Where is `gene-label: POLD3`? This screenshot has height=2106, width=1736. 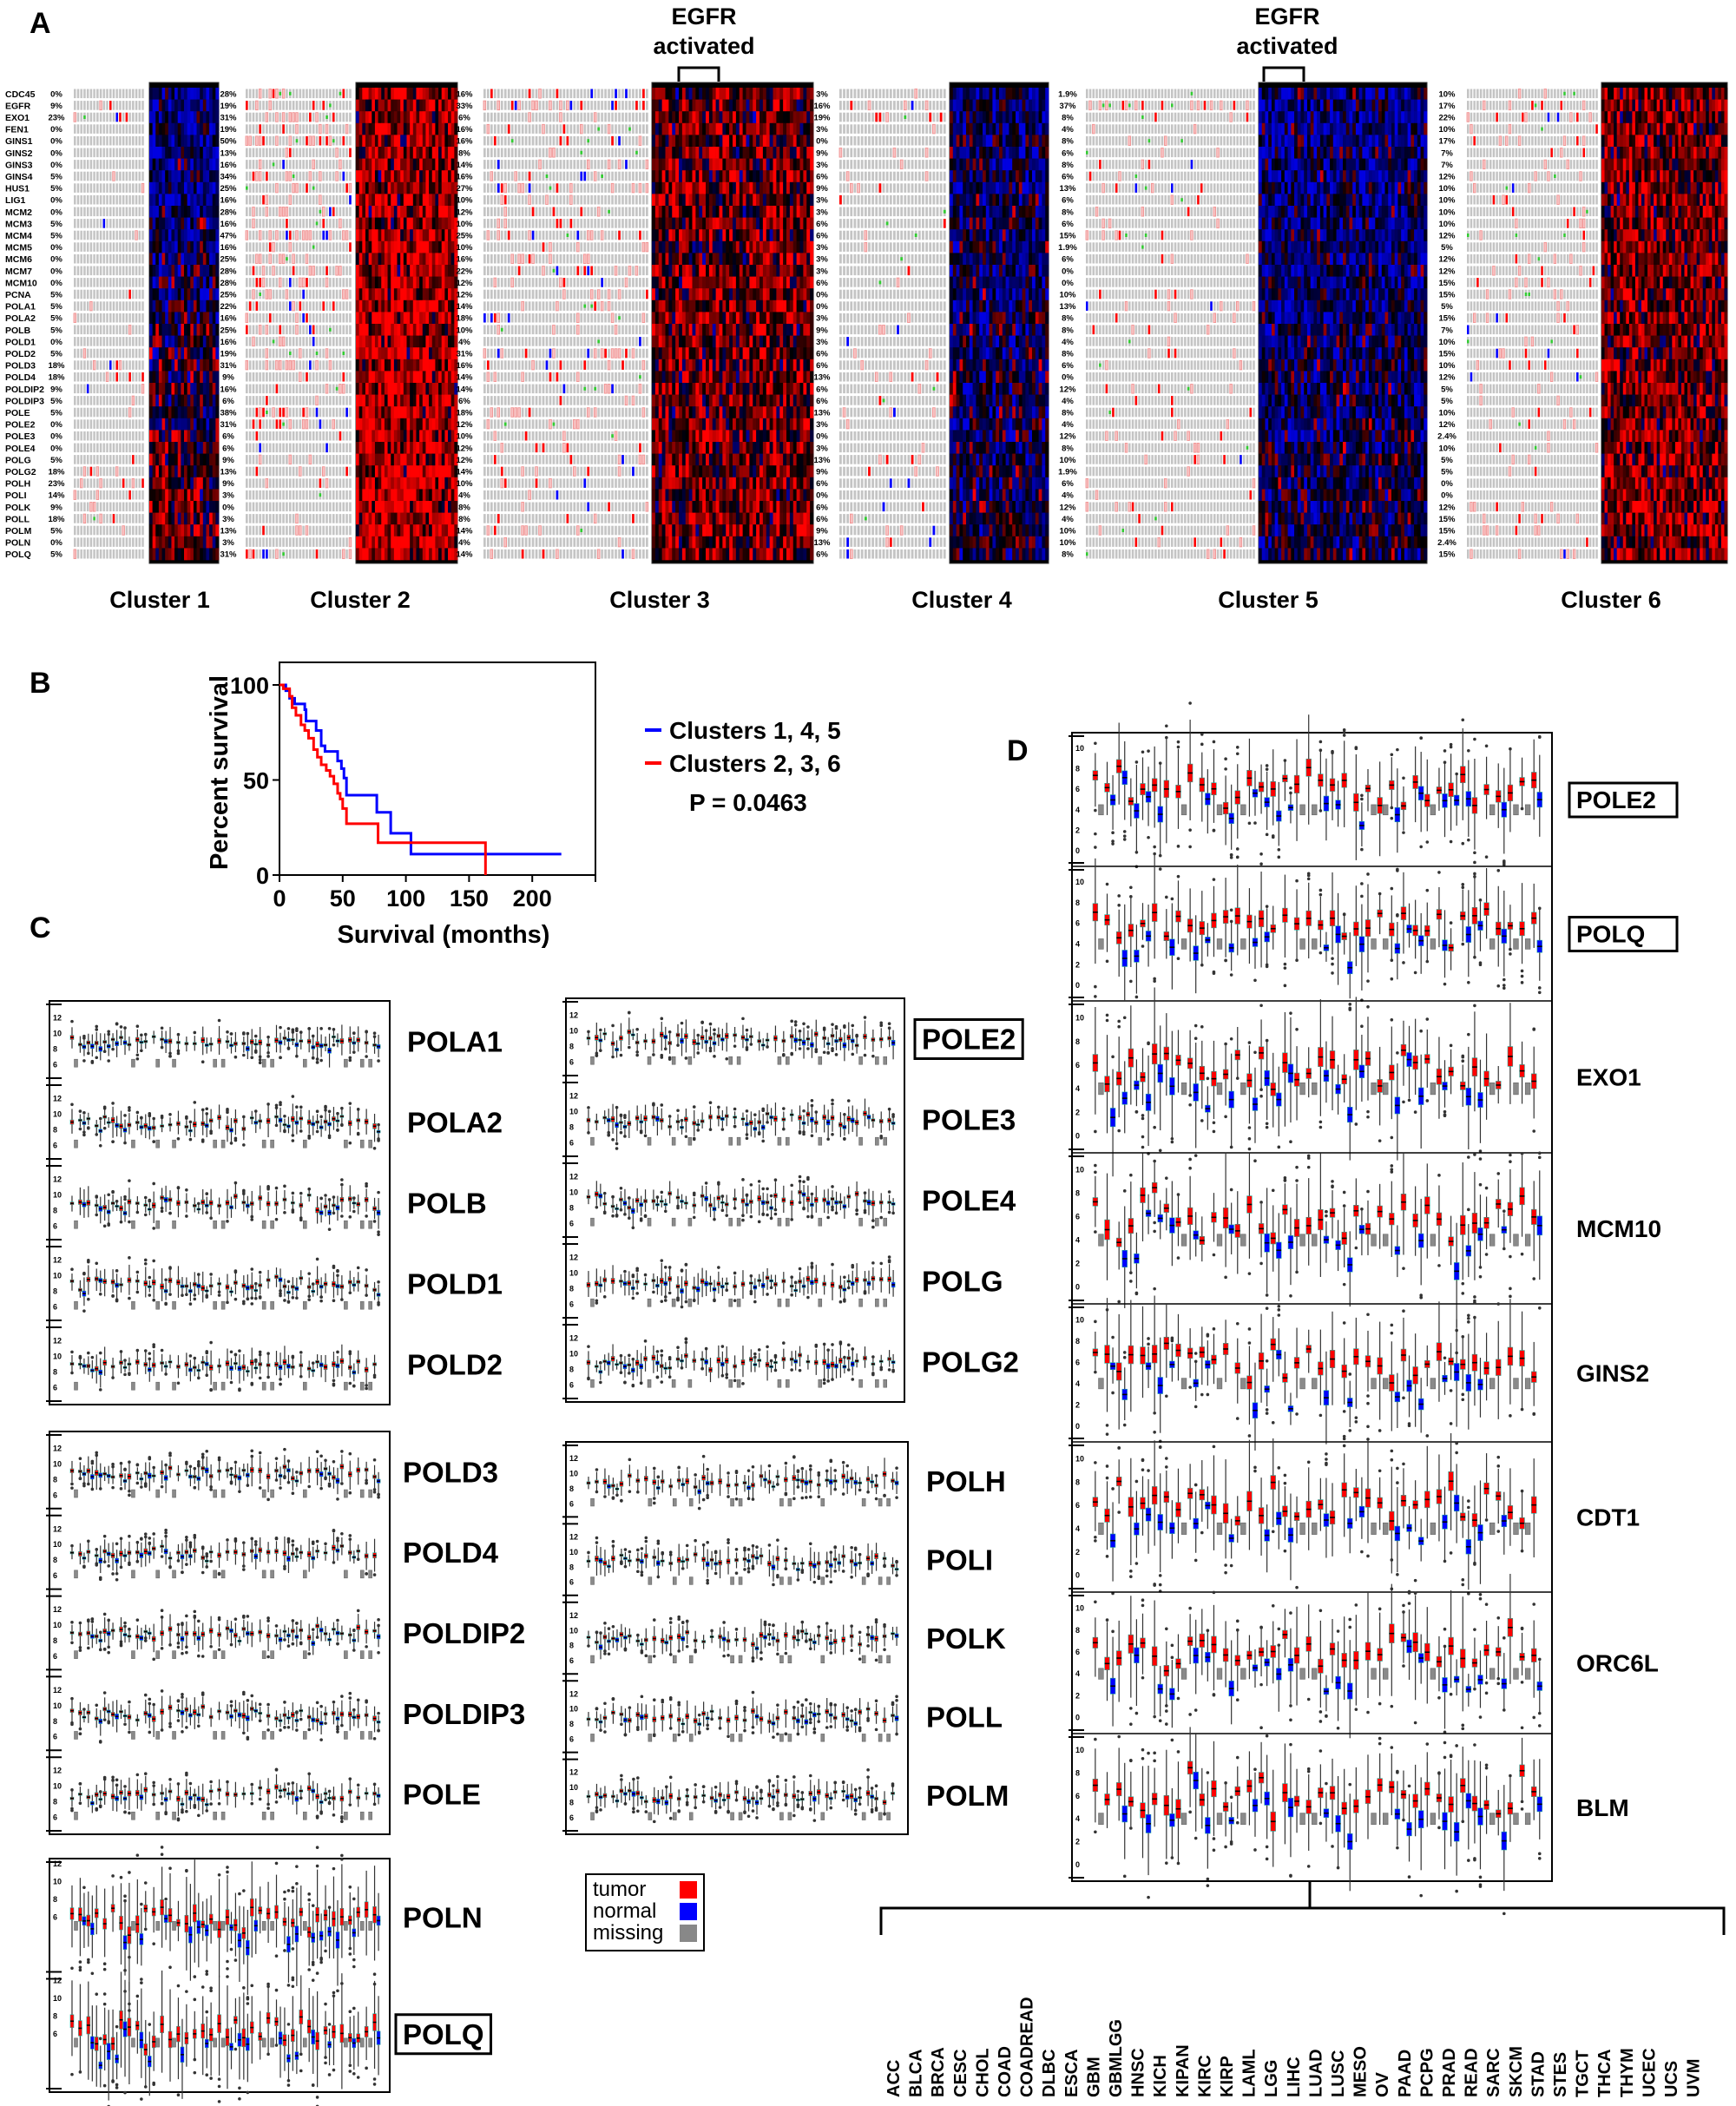
gene-label: POLD3 is located at coordinates (20, 366).